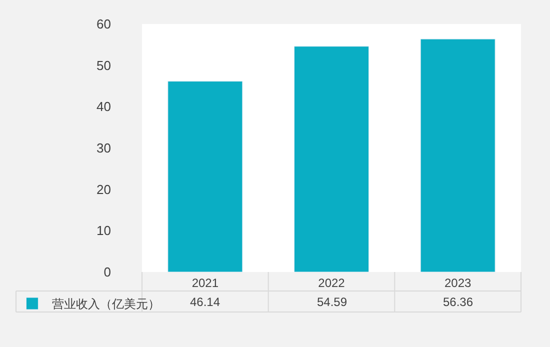 The width and height of the screenshot is (550, 347). I want to click on y-tick-label: 10, so click(103, 230).